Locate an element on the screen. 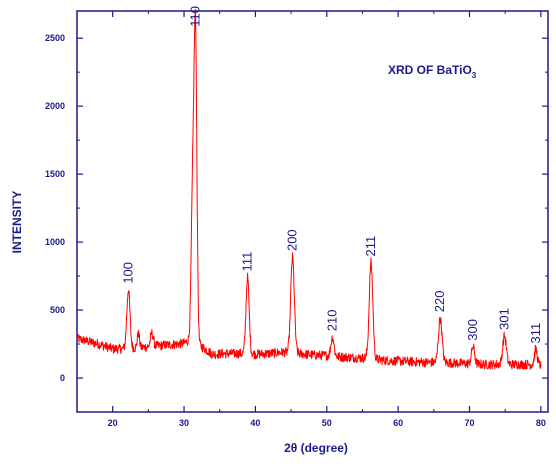 The height and width of the screenshot is (466, 556). peak-label-300: 300 is located at coordinates (472, 330).